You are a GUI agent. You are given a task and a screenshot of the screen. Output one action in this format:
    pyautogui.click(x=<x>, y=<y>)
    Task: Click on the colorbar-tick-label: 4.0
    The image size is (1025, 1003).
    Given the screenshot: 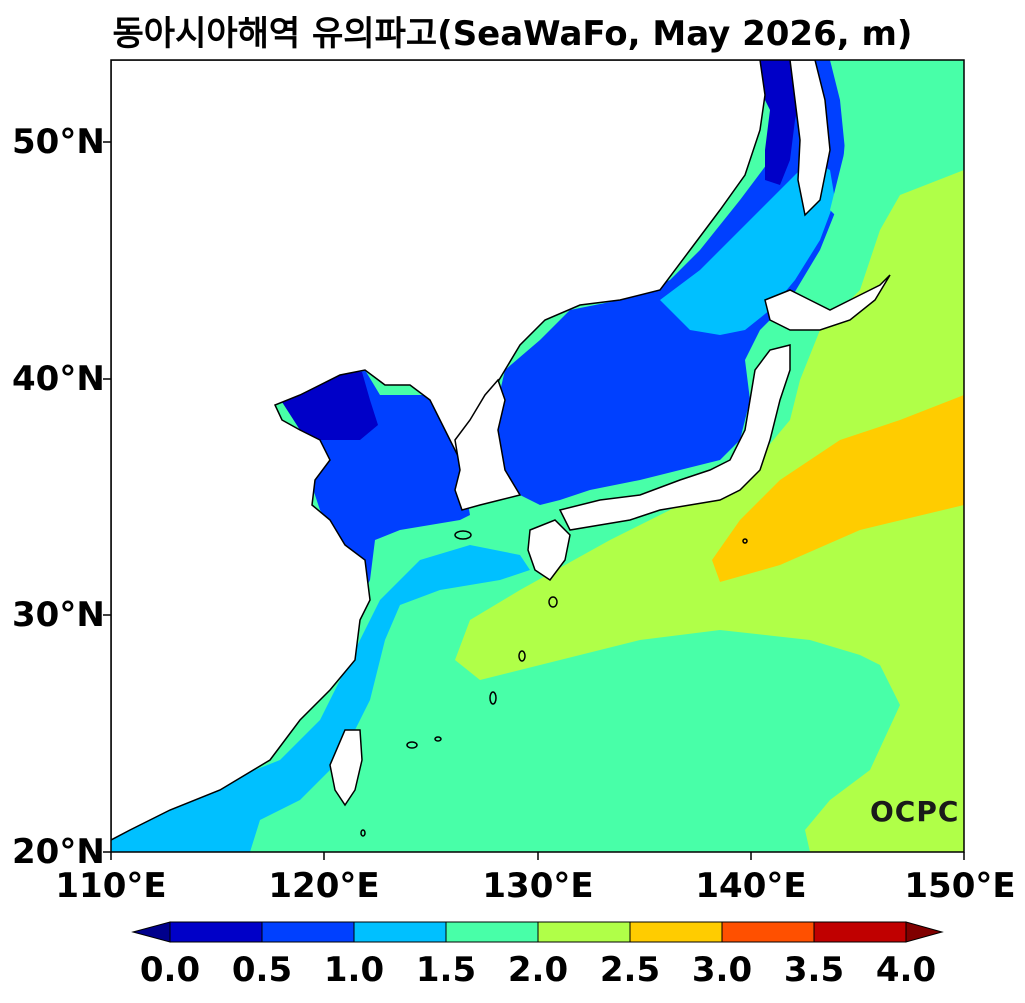 What is the action you would take?
    pyautogui.click(x=906, y=970)
    